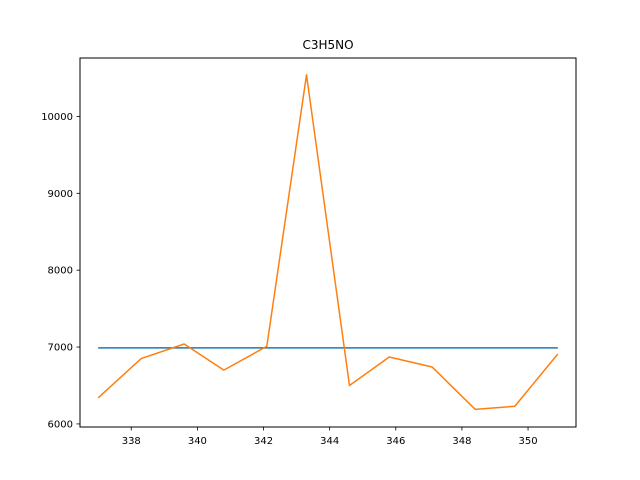 The image size is (640, 480). I want to click on y-tick-label: 9000, so click(60, 194).